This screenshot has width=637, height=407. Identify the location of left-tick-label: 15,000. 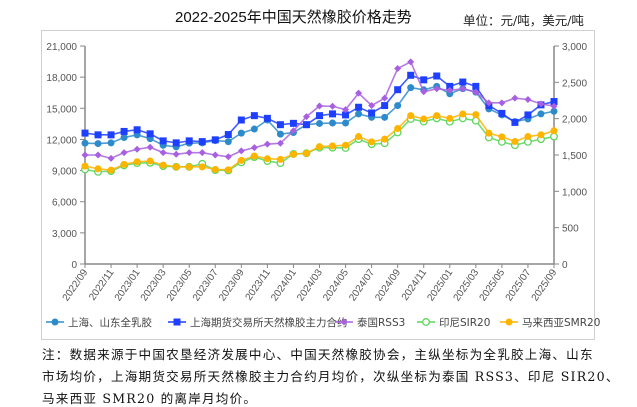
(61, 109).